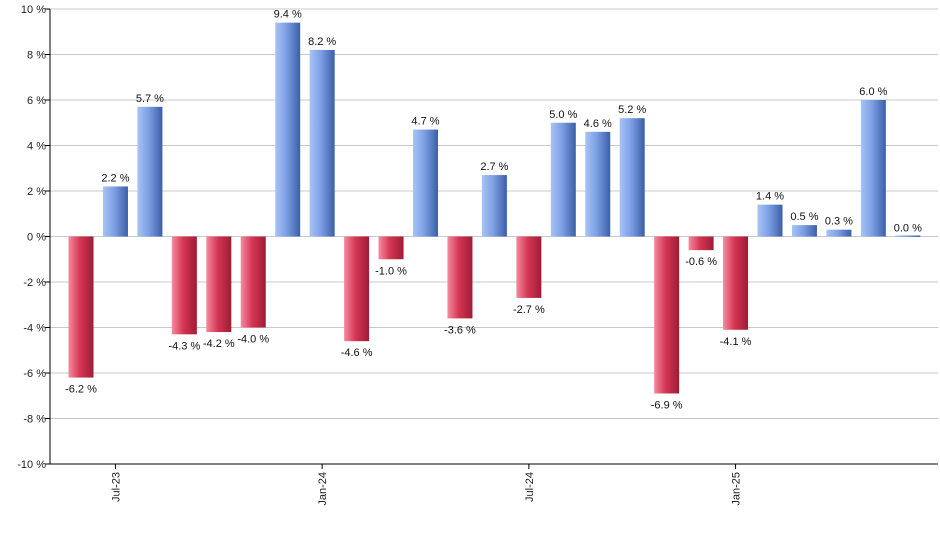 The width and height of the screenshot is (940, 550). Describe the element at coordinates (36, 56) in the screenshot. I see `y-tick-label: 8 %` at that location.